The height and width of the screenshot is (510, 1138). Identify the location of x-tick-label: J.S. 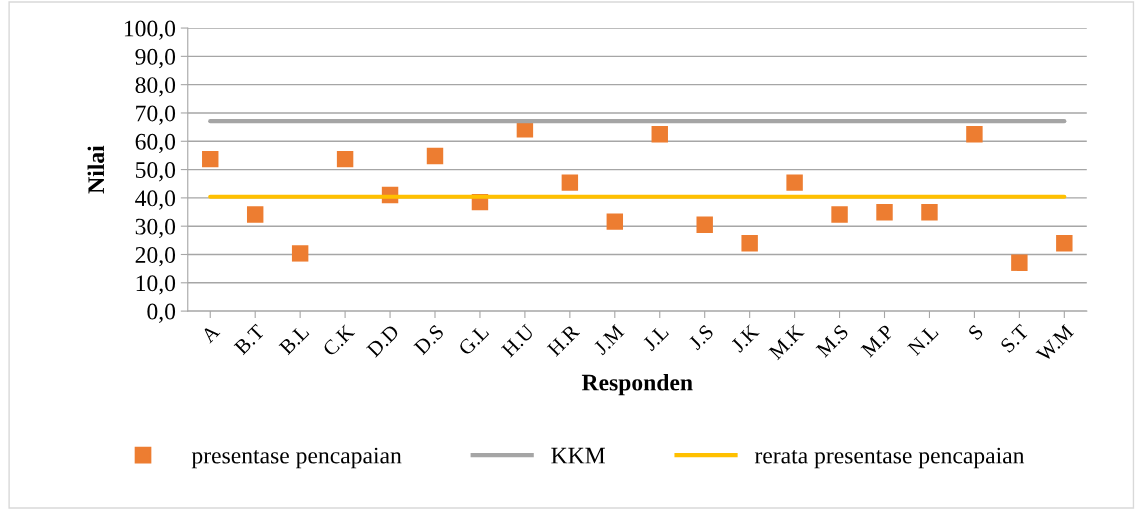
(701, 337).